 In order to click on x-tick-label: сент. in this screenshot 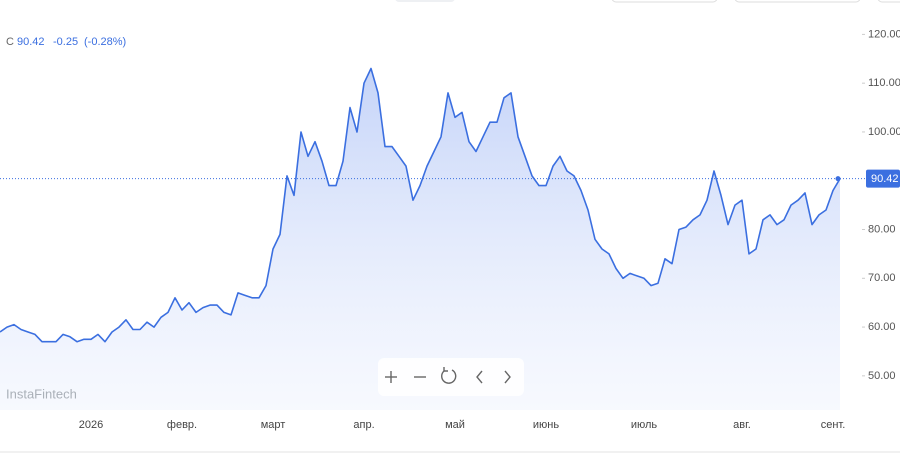, I will do `click(833, 425)`.